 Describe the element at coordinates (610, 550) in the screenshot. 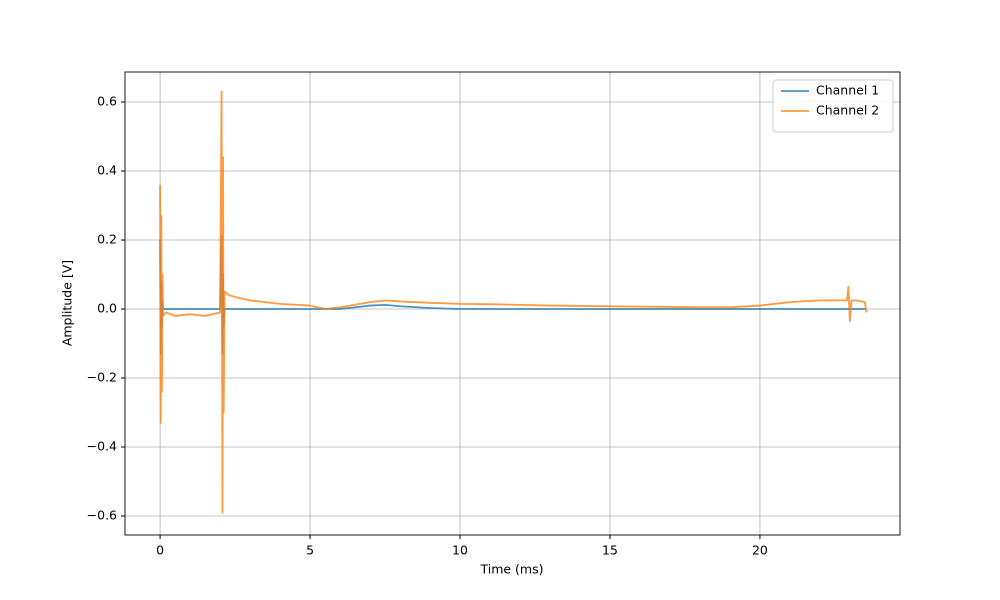

I see `x-tick-label: 15` at that location.